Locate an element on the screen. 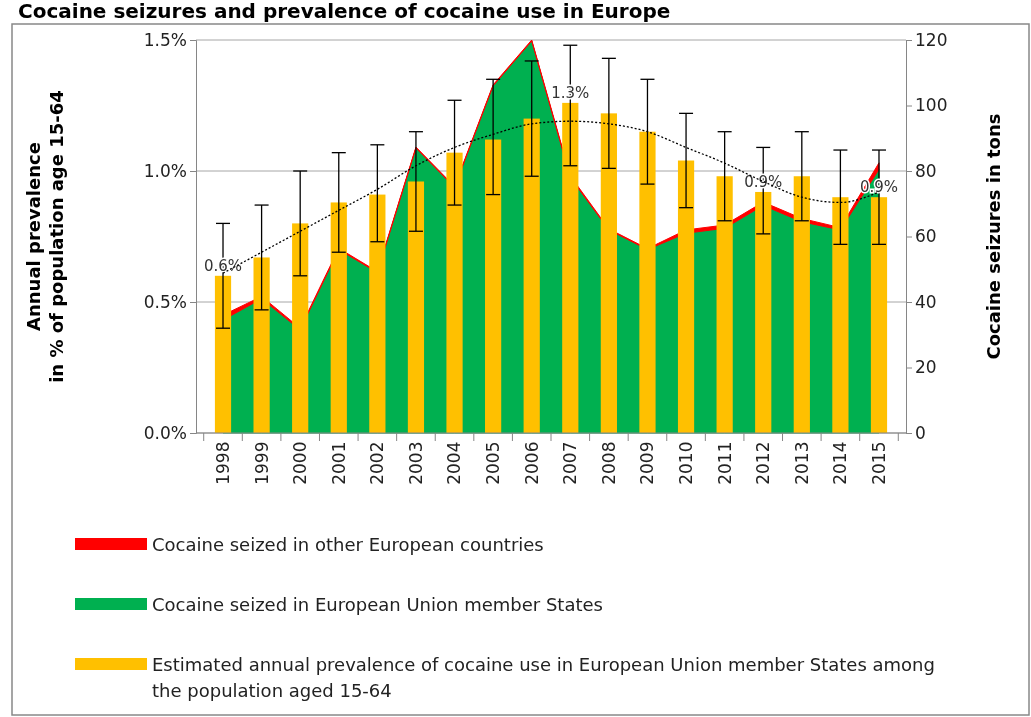  y2-tick-label: 100 is located at coordinates (931, 105).